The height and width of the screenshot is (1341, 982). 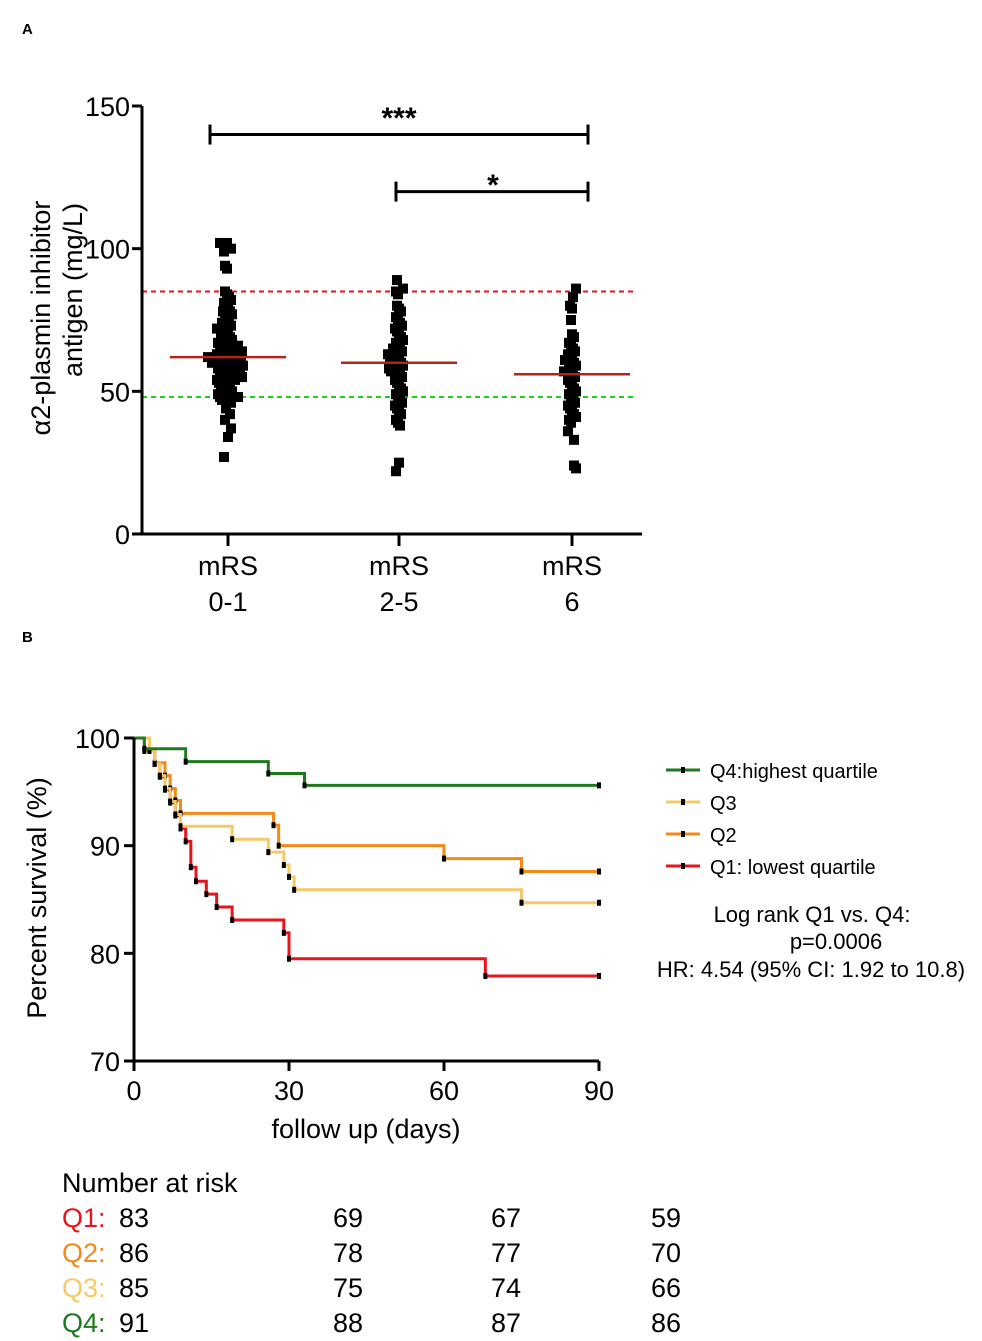 I want to click on risk-row-1: Q1: 83 69 67 59, so click(x=371, y=1218).